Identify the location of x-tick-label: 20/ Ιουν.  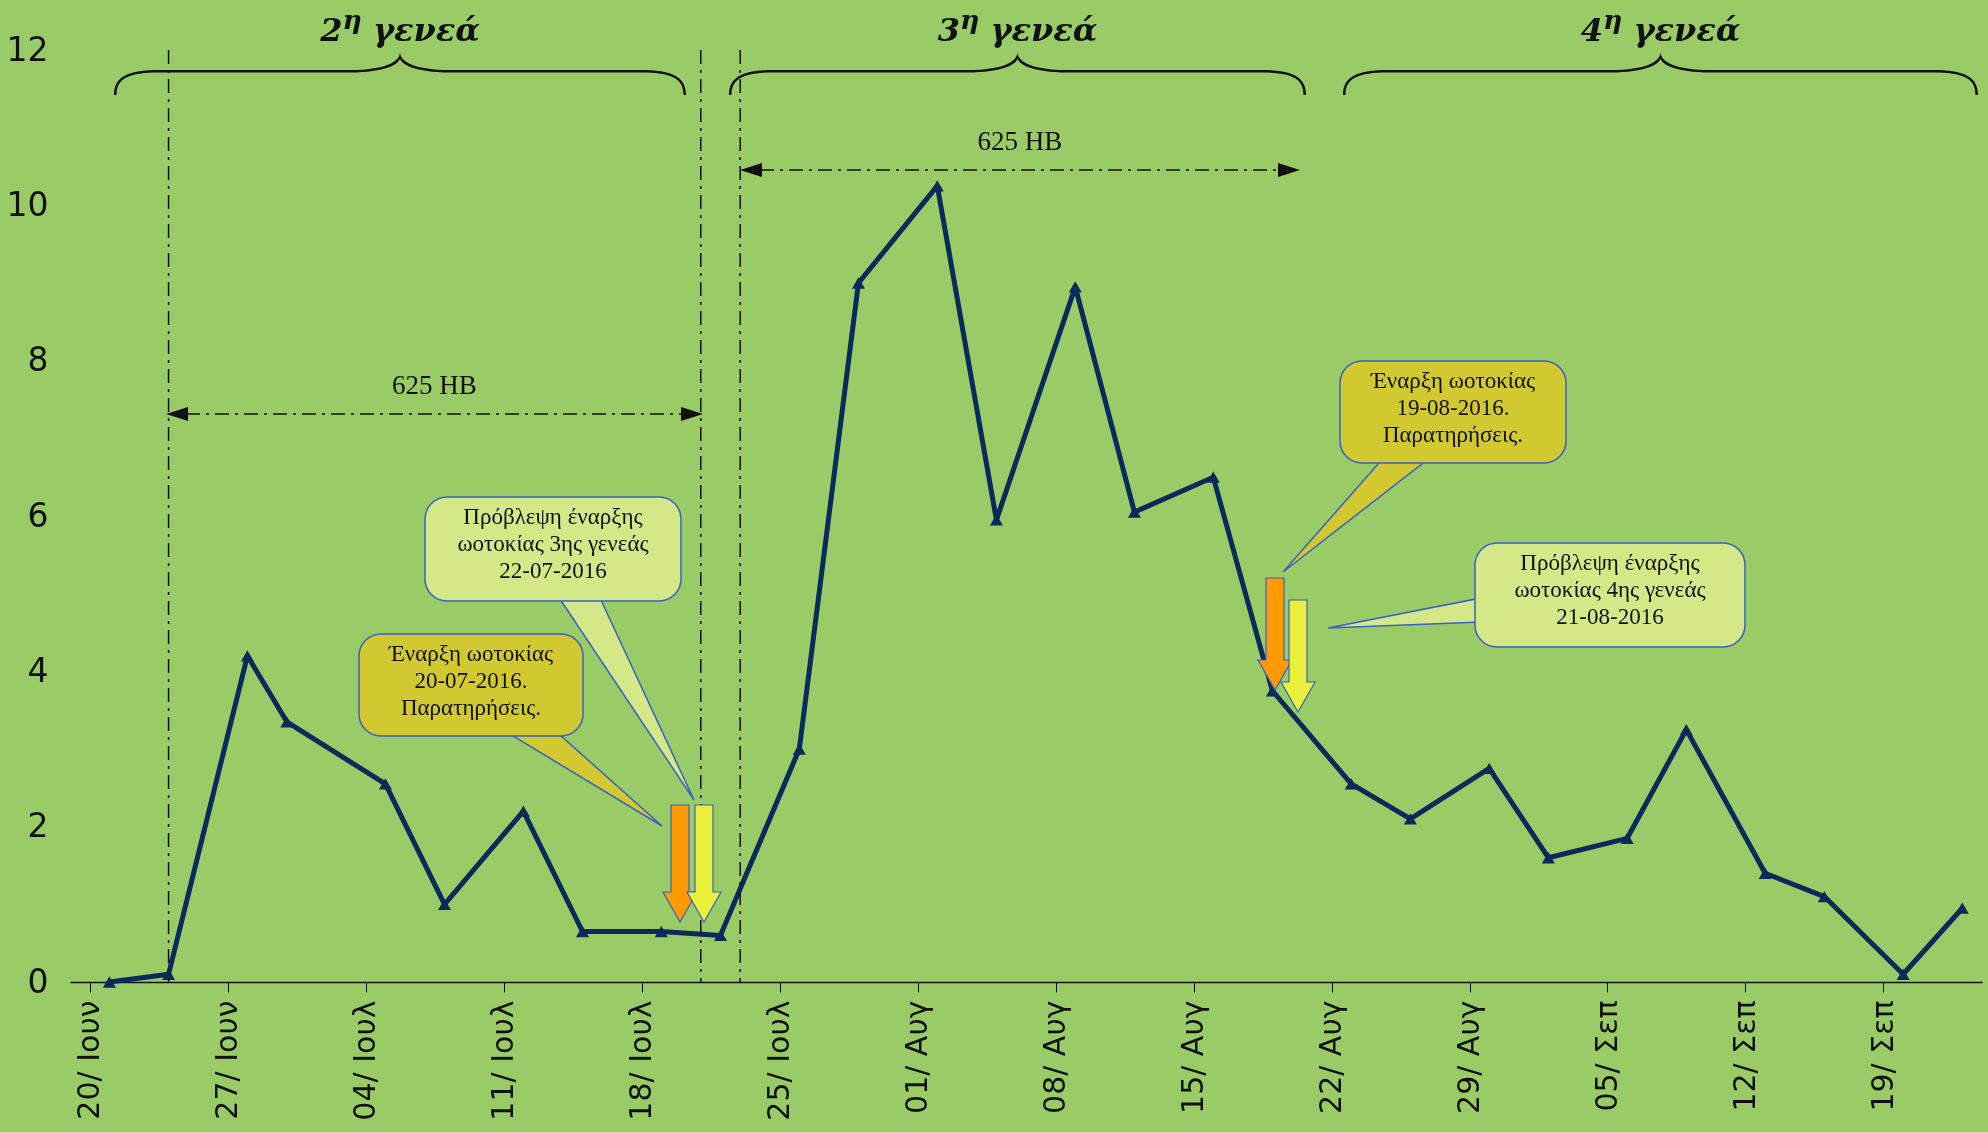
(89, 1060).